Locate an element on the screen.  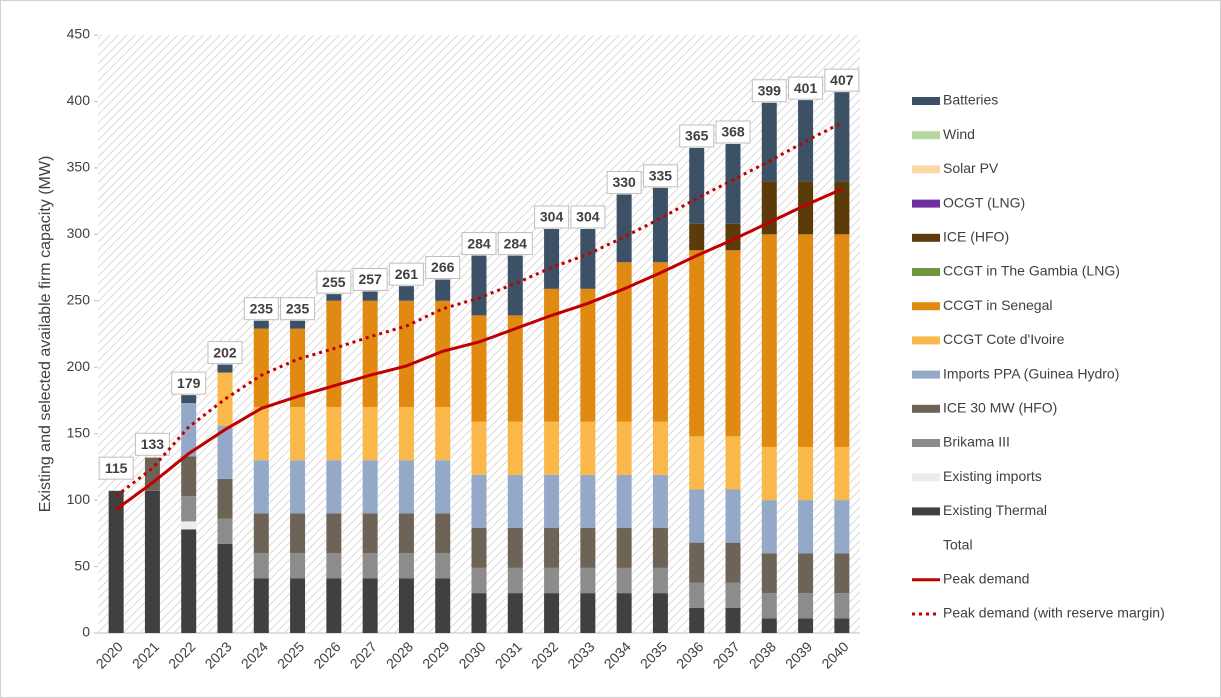
total-label: 202 is located at coordinates (225, 352).